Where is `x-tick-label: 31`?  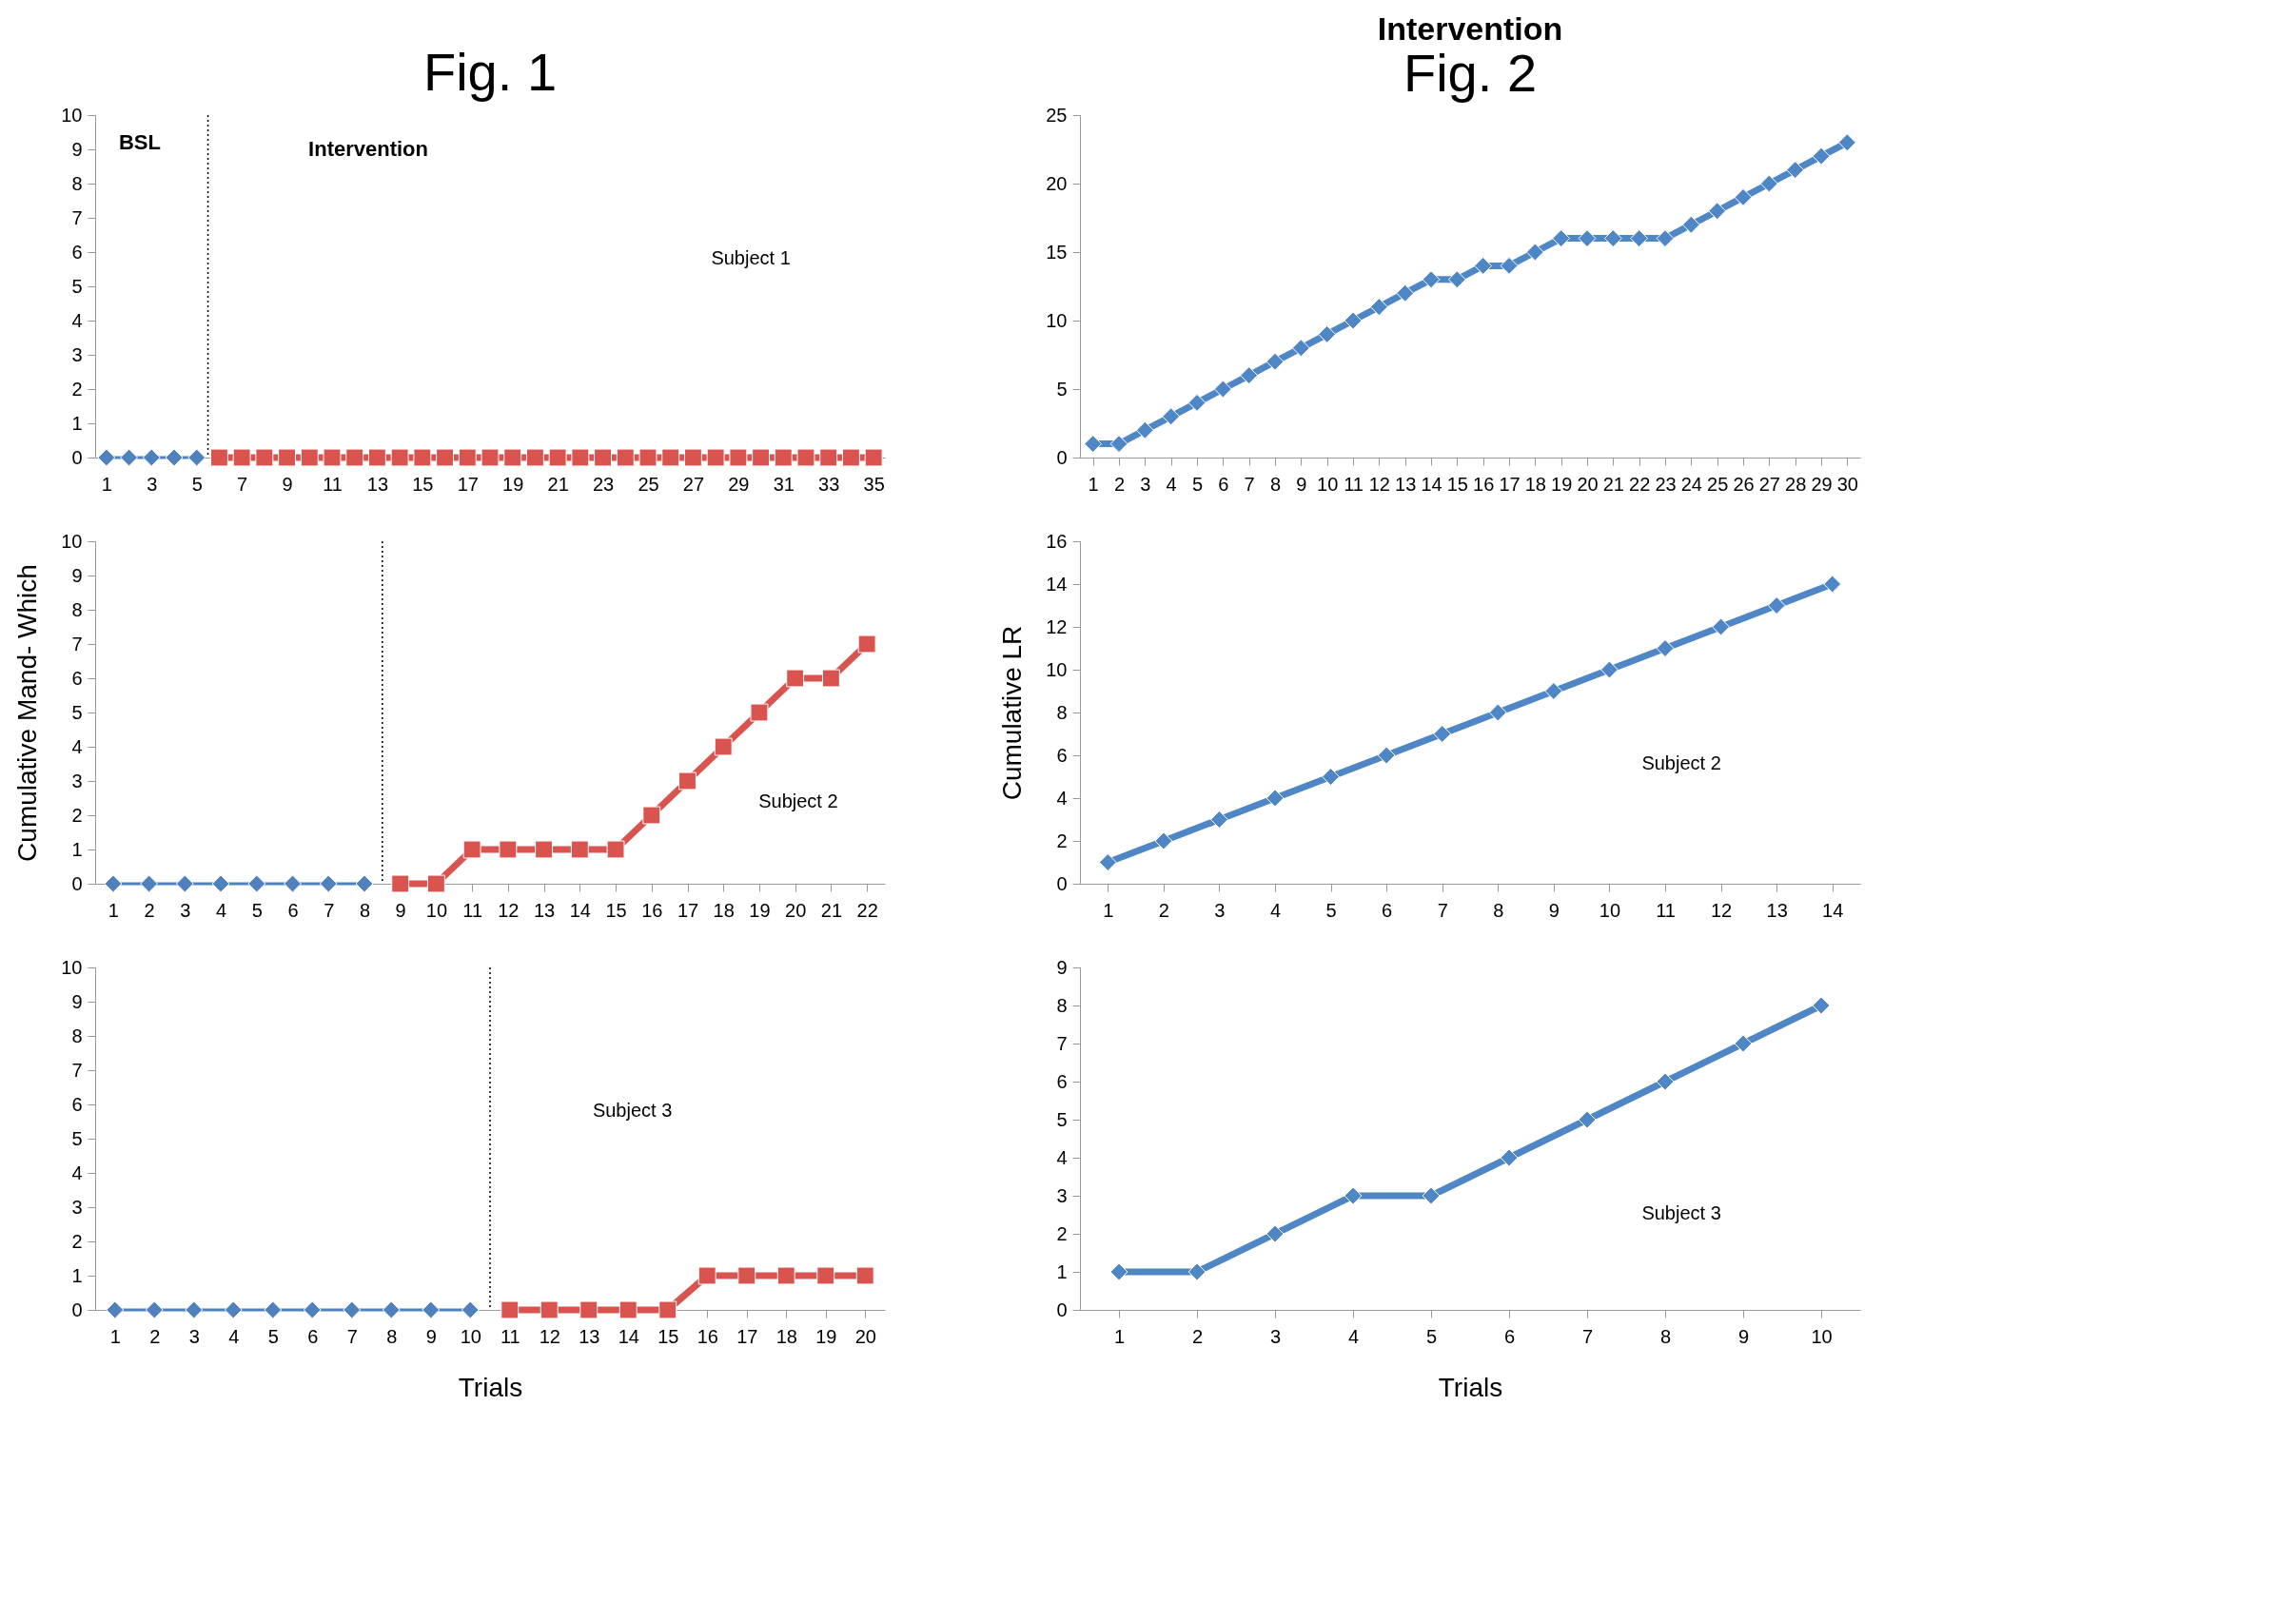 x-tick-label: 31 is located at coordinates (784, 484).